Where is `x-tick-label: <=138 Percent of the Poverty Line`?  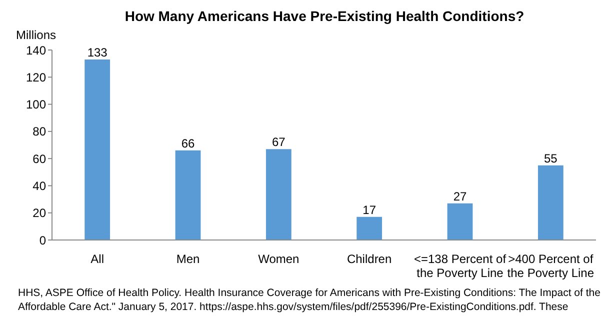
x-tick-label: <=138 Percent of the Poverty Line is located at coordinates (460, 266).